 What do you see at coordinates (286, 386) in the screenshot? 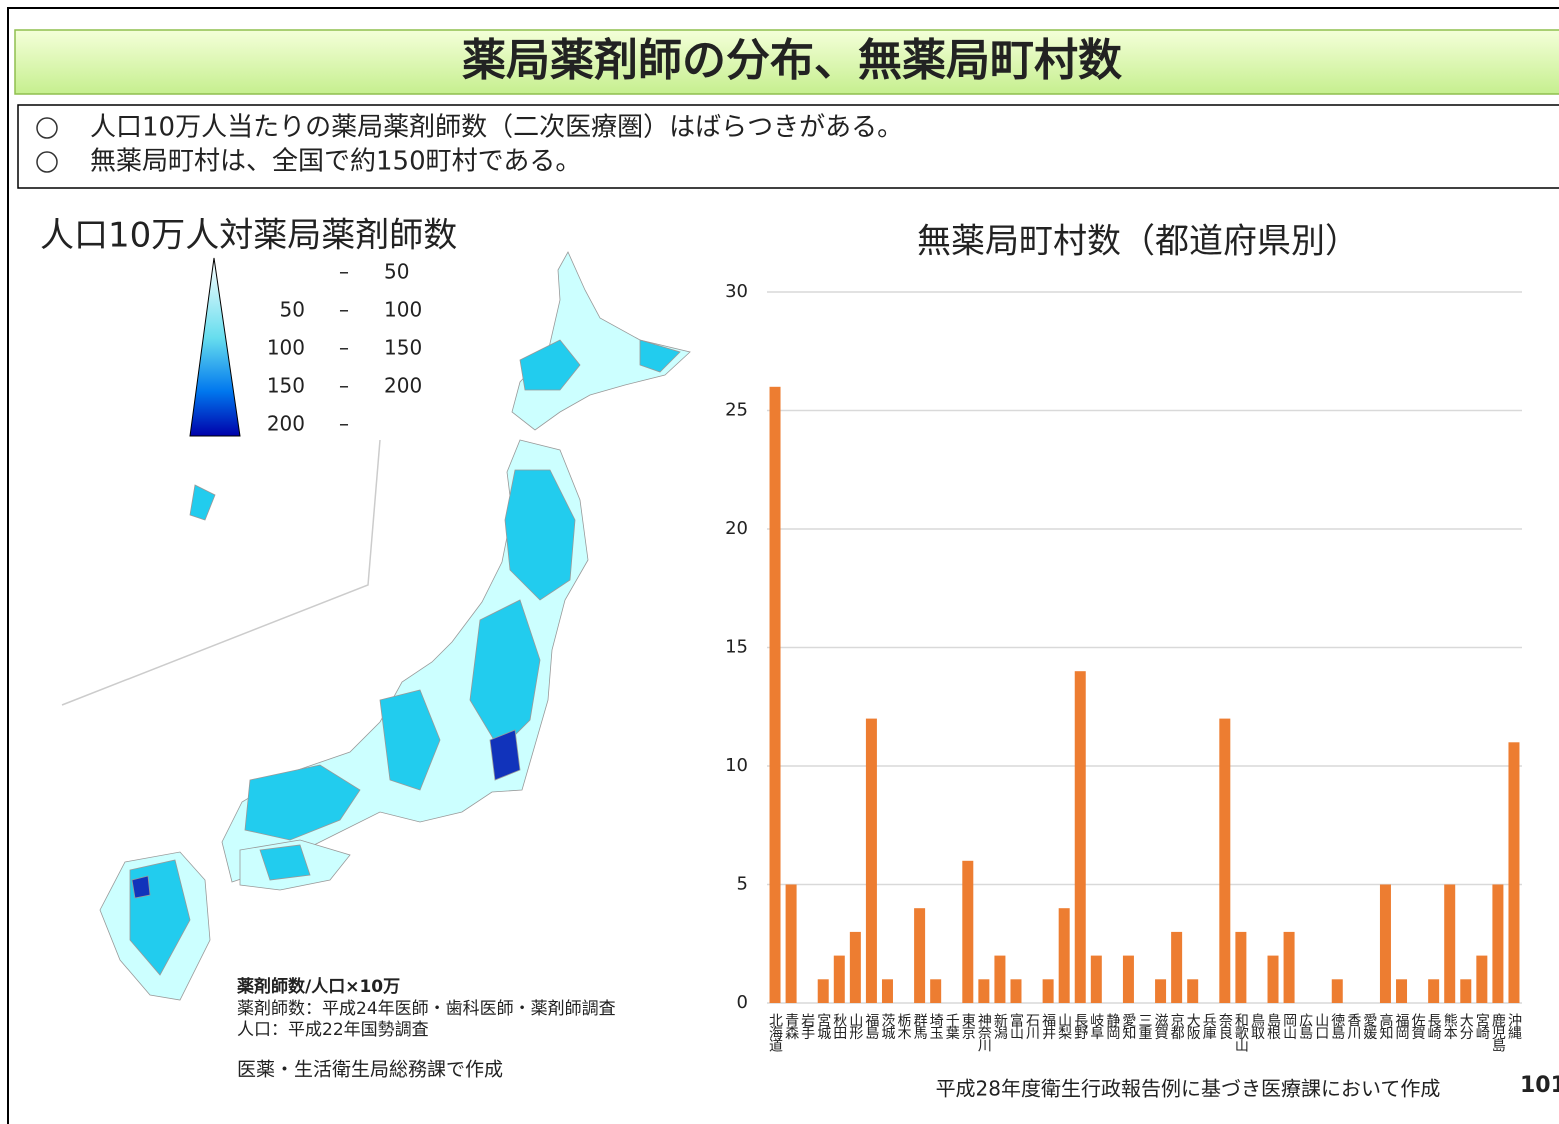
I see `legend-from: 150` at bounding box center [286, 386].